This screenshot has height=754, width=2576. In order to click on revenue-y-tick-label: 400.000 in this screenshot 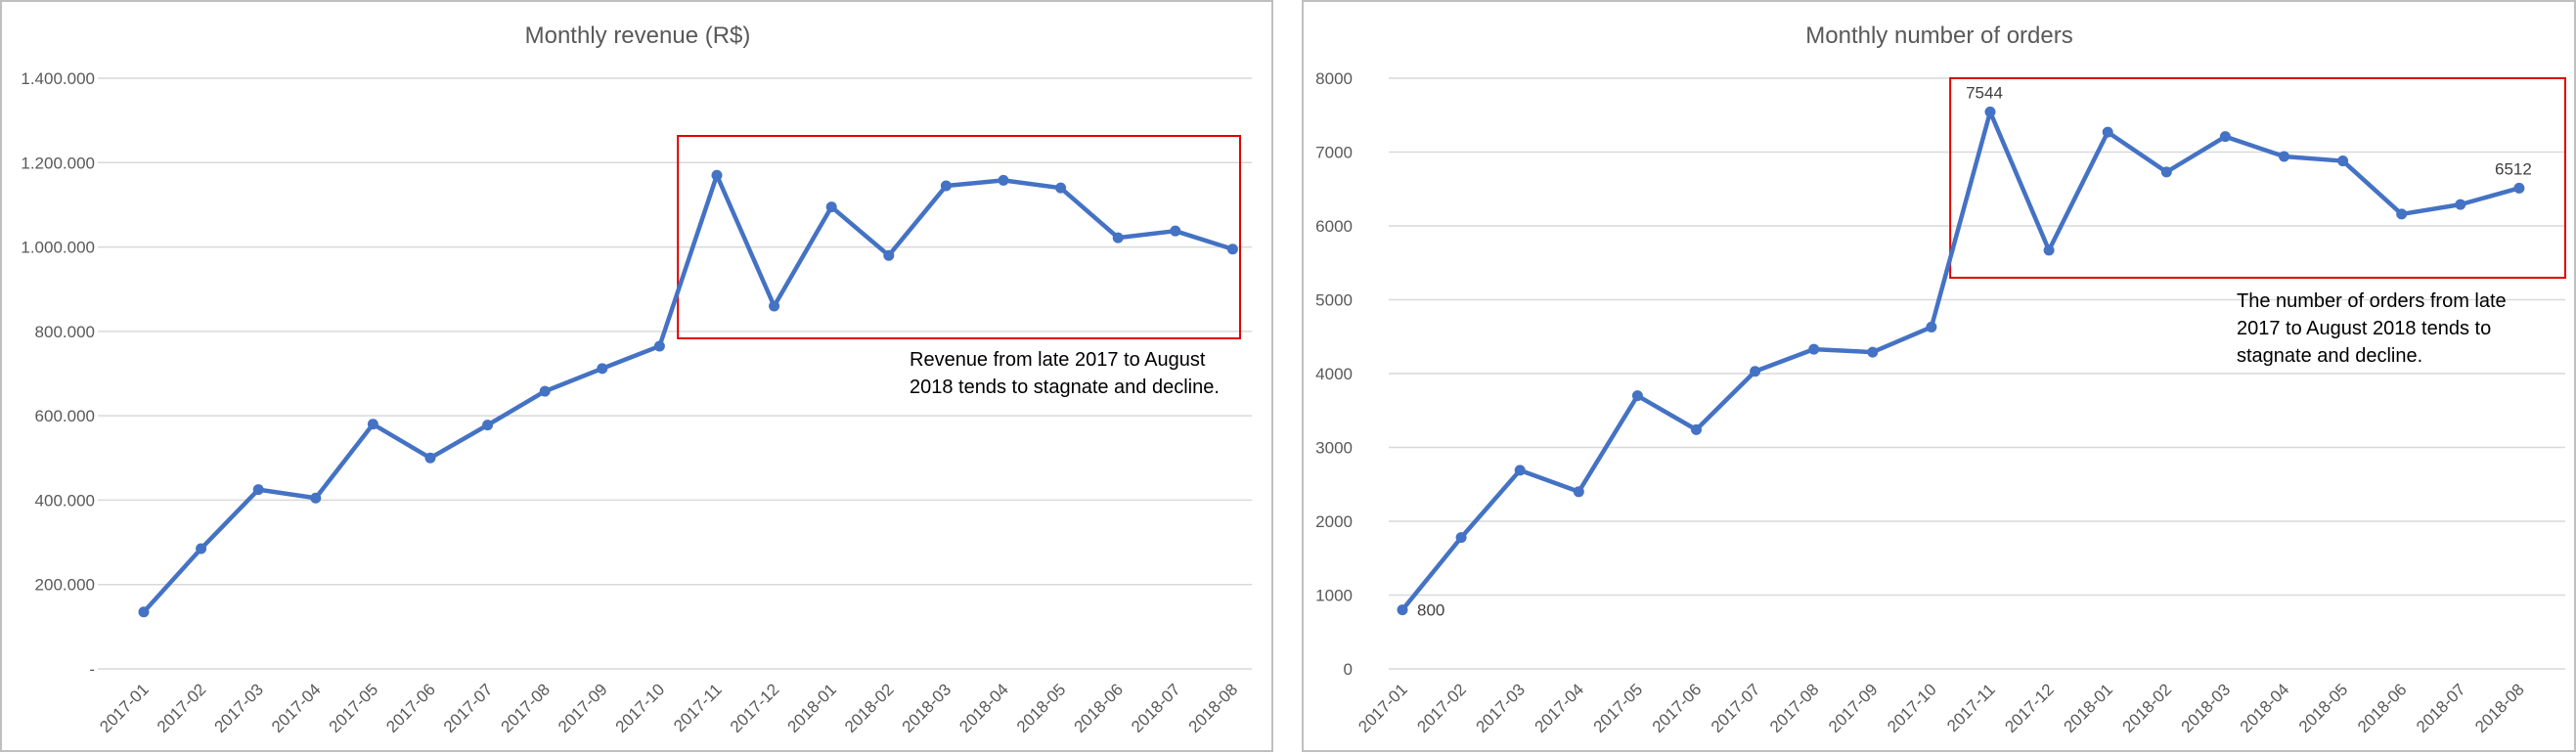, I will do `click(65, 500)`.